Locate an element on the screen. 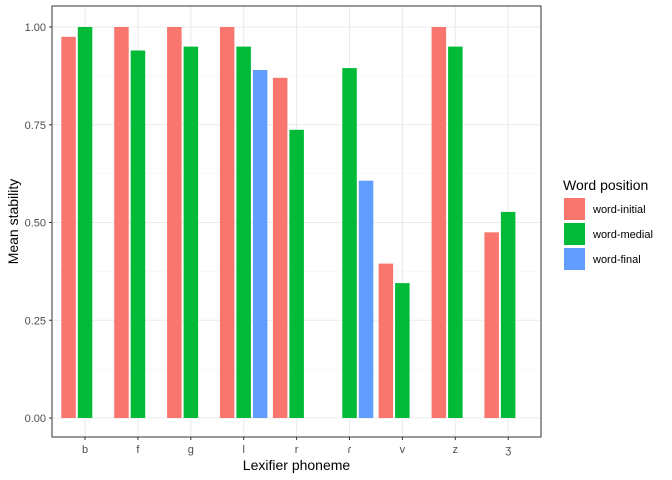 Image resolution: width=672 pixels, height=480 pixels. bar-word-medial-f is located at coordinates (138, 234).